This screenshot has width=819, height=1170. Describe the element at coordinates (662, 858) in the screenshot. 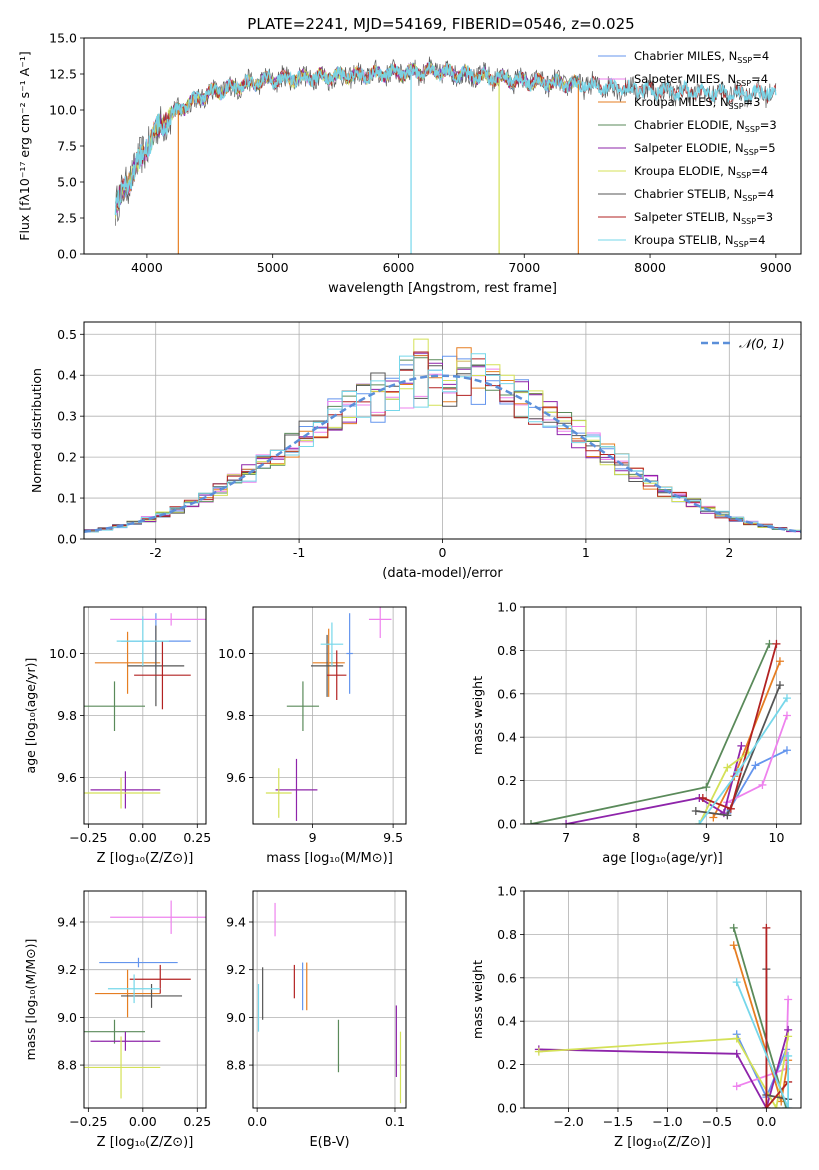

I see `x-axis-label: age [log₁₀(age/yr)]` at that location.